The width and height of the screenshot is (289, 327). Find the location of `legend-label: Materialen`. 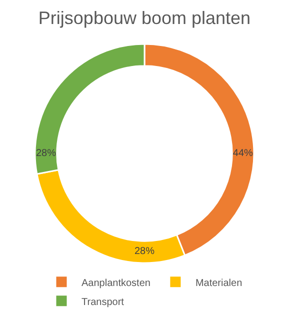

legend-label: Materialen is located at coordinates (218, 283).